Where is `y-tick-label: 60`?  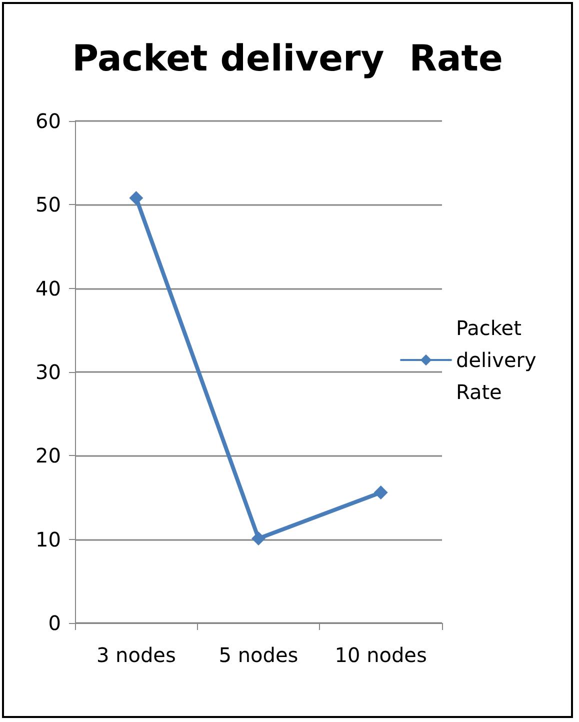
y-tick-label: 60 is located at coordinates (48, 121).